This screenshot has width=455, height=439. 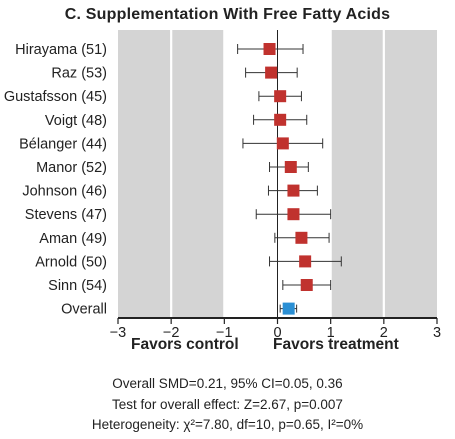 I want to click on study-label: Bélanger (44), so click(x=63, y=144).